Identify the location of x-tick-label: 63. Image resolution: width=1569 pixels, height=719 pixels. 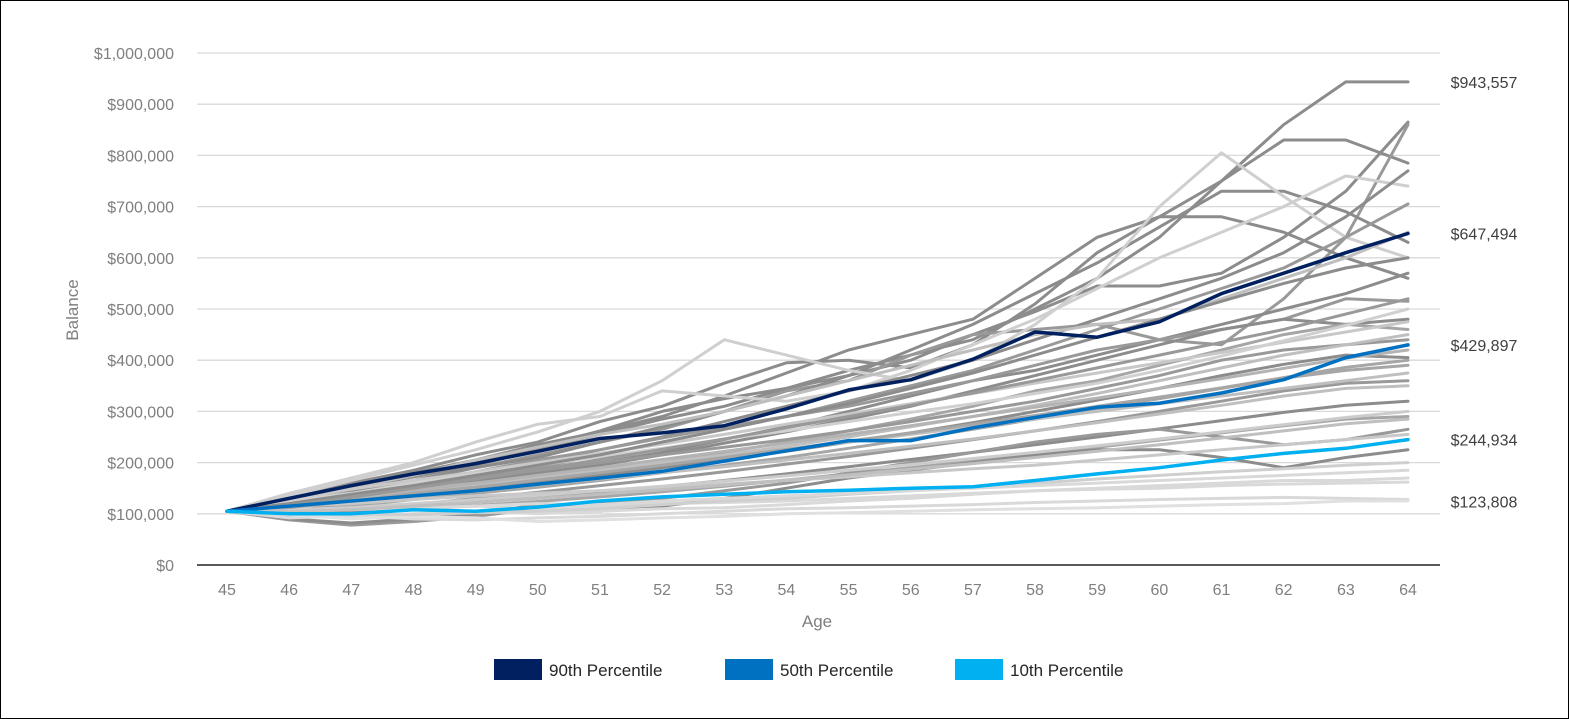
(1346, 590).